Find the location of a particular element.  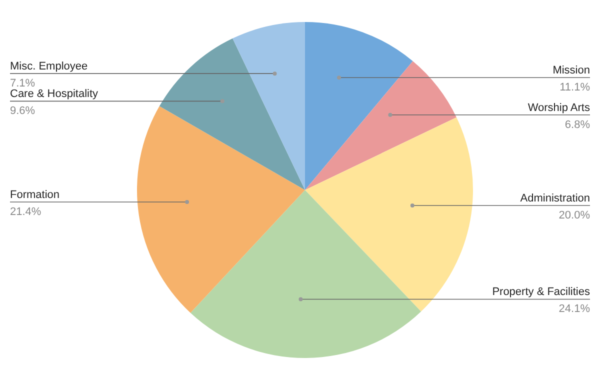

data-label: 21.4% is located at coordinates (26, 212).